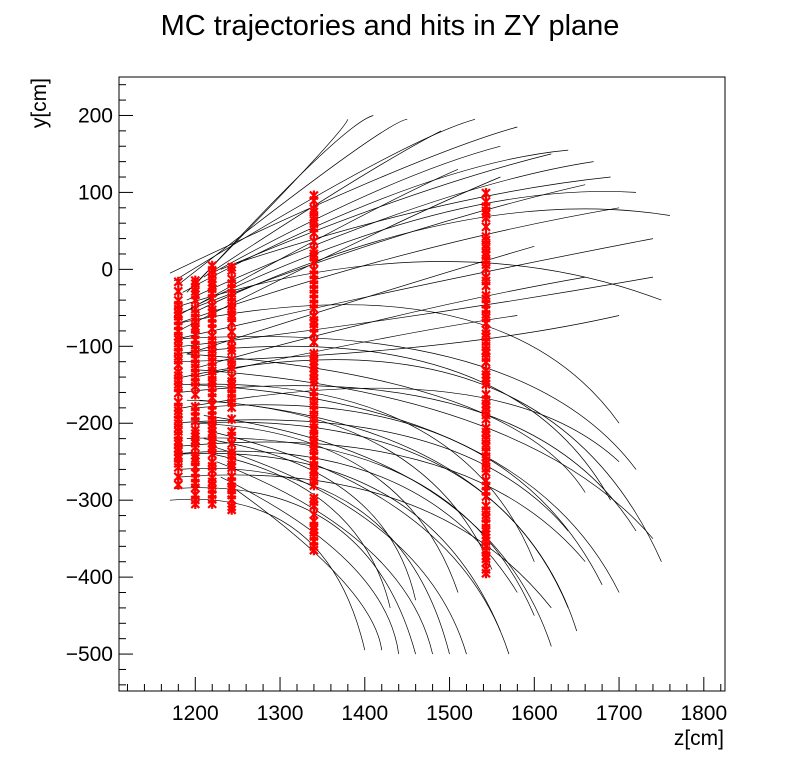  Describe the element at coordinates (107, 269) in the screenshot. I see `y-tick-label: 0` at that location.